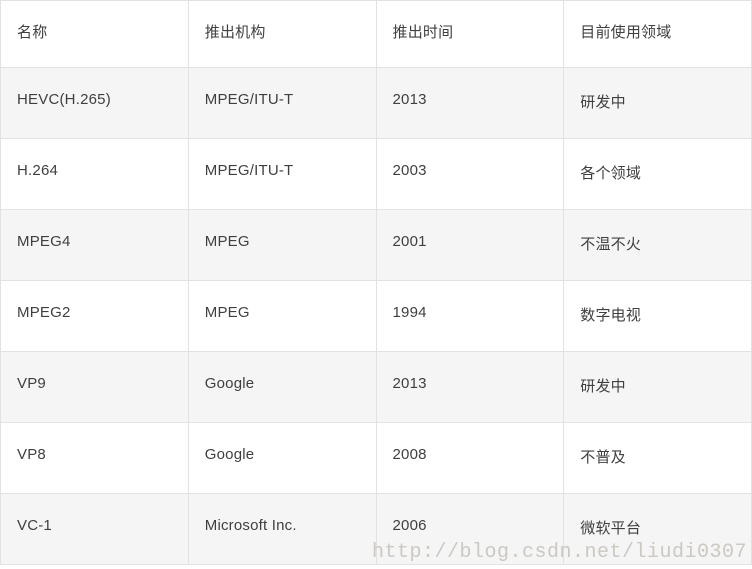 The image size is (752, 569). I want to click on cell-field: 不普及, so click(657, 458).